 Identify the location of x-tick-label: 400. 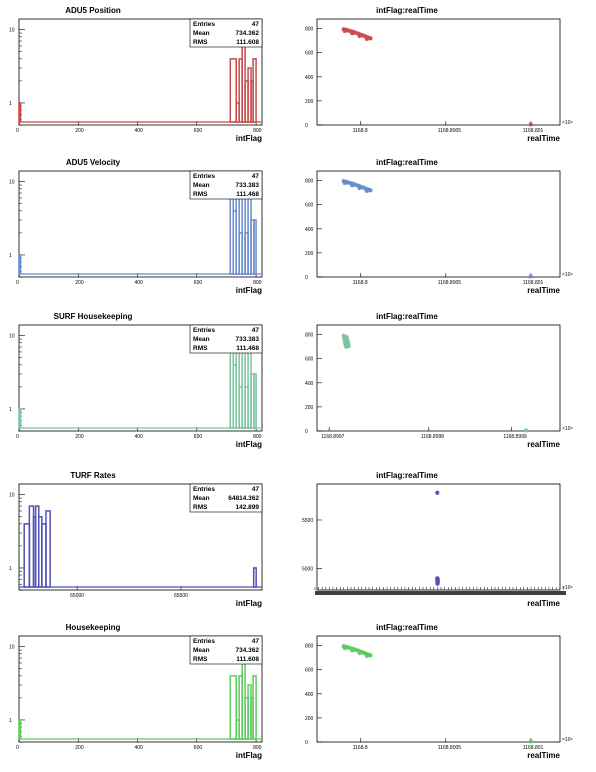
(139, 283).